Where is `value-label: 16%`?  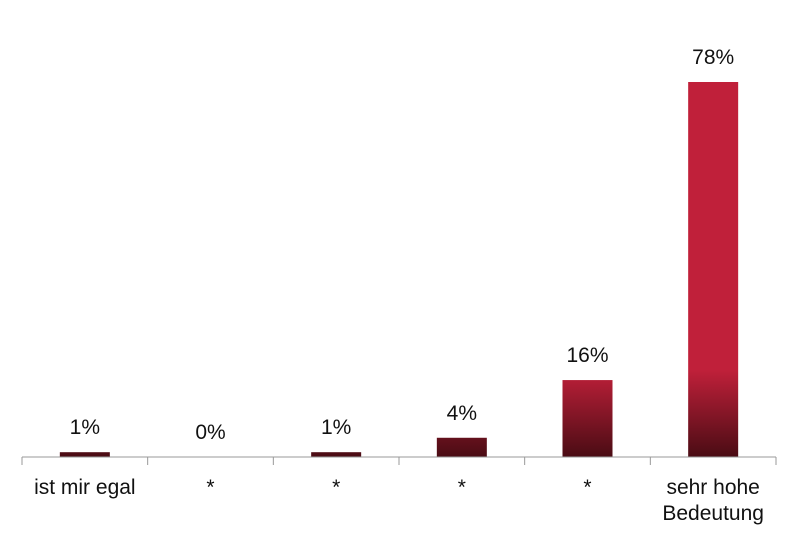 value-label: 16% is located at coordinates (587, 355).